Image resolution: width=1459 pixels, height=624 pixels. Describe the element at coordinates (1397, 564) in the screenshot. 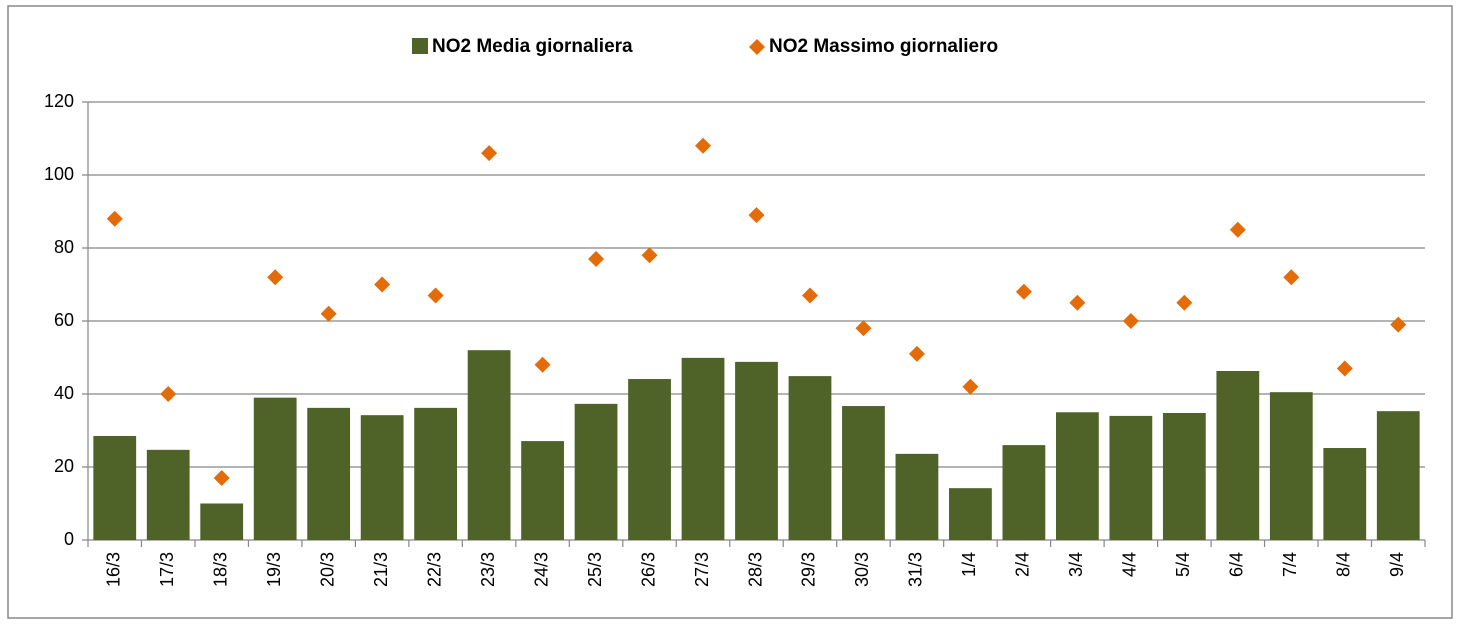

I see `x-tick-label: 9/4` at that location.